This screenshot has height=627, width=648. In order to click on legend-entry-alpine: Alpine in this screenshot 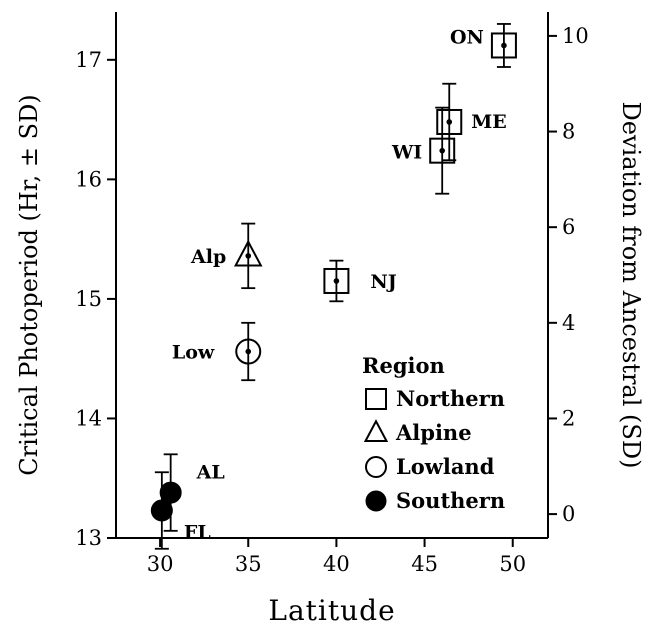, I will do `click(417, 432)`.